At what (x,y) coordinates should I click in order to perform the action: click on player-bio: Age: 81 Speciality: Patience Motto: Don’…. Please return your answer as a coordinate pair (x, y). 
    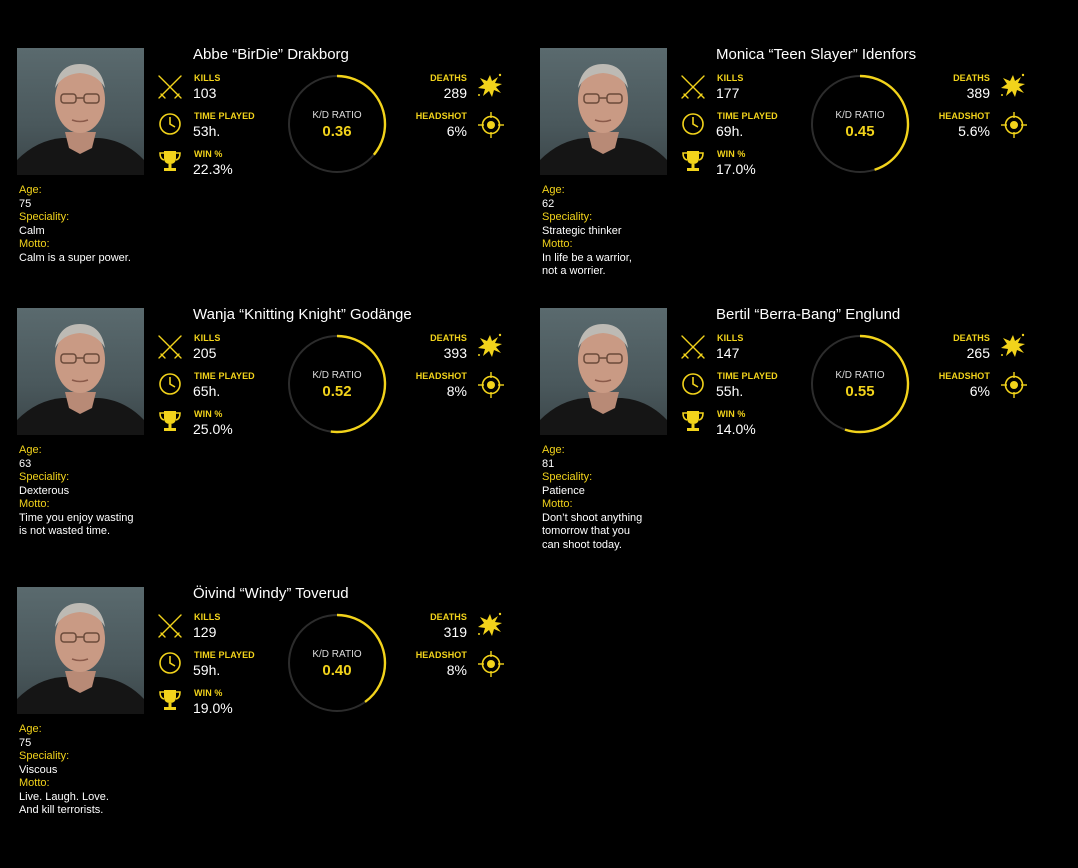
    Looking at the image, I should click on (617, 498).